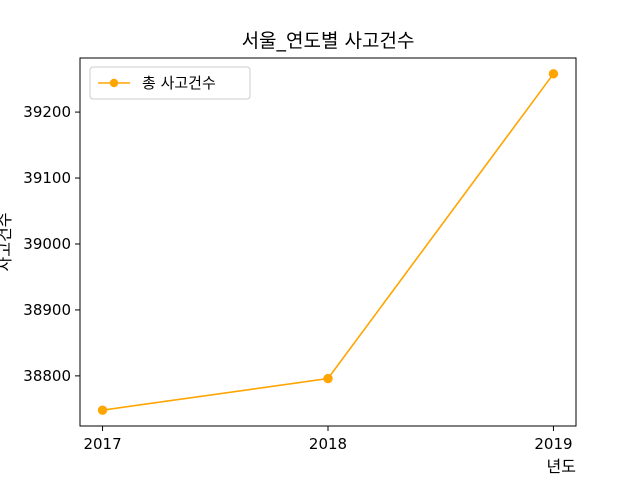 Image resolution: width=640 pixels, height=480 pixels. Describe the element at coordinates (47, 112) in the screenshot. I see `y-tick-label: 39200` at that location.